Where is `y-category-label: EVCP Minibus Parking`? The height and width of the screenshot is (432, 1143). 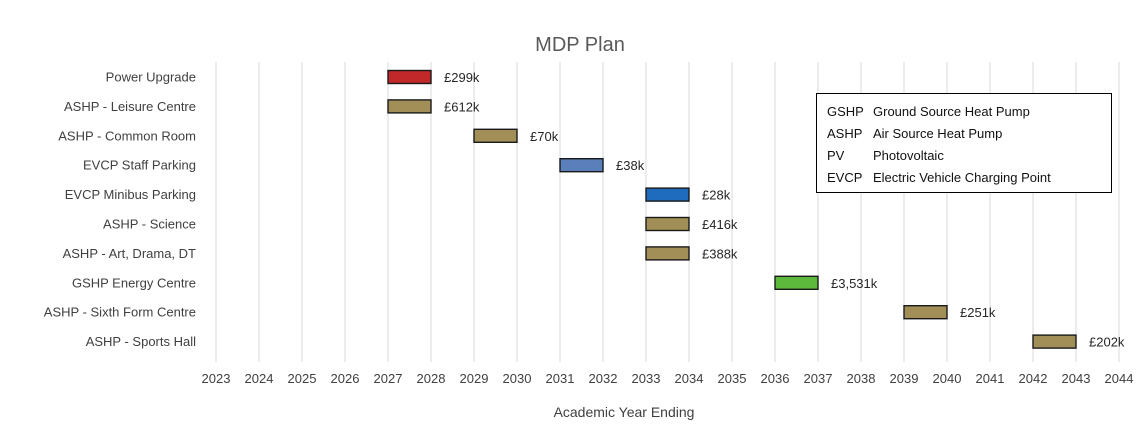
y-category-label: EVCP Minibus Parking is located at coordinates (130, 194).